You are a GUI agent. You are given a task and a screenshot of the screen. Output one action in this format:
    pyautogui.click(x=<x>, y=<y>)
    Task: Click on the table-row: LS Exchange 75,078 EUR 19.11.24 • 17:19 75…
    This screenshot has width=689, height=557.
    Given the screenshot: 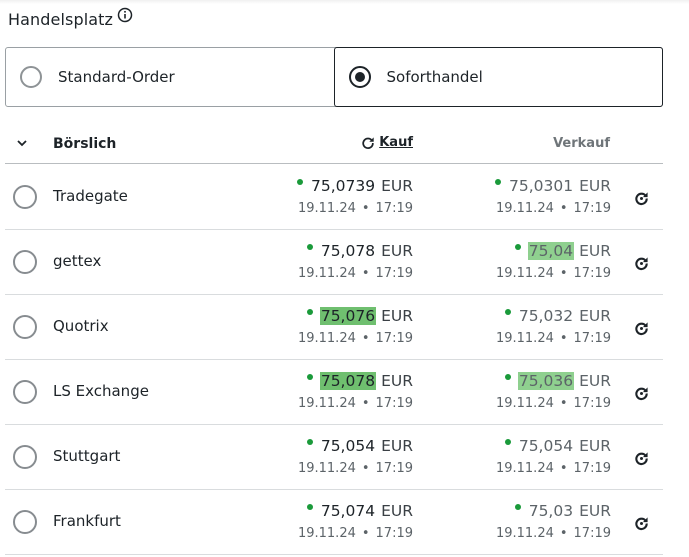 What is the action you would take?
    pyautogui.click(x=334, y=392)
    